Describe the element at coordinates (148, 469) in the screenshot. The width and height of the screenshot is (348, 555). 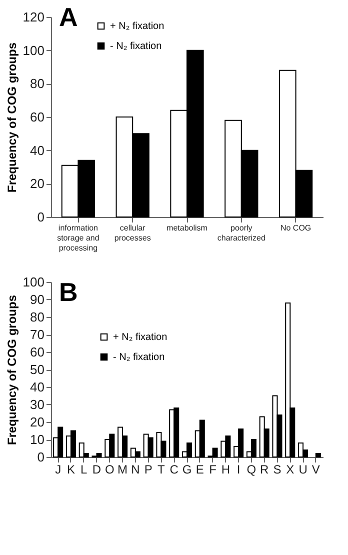
I see `x-tick-label: P` at that location.